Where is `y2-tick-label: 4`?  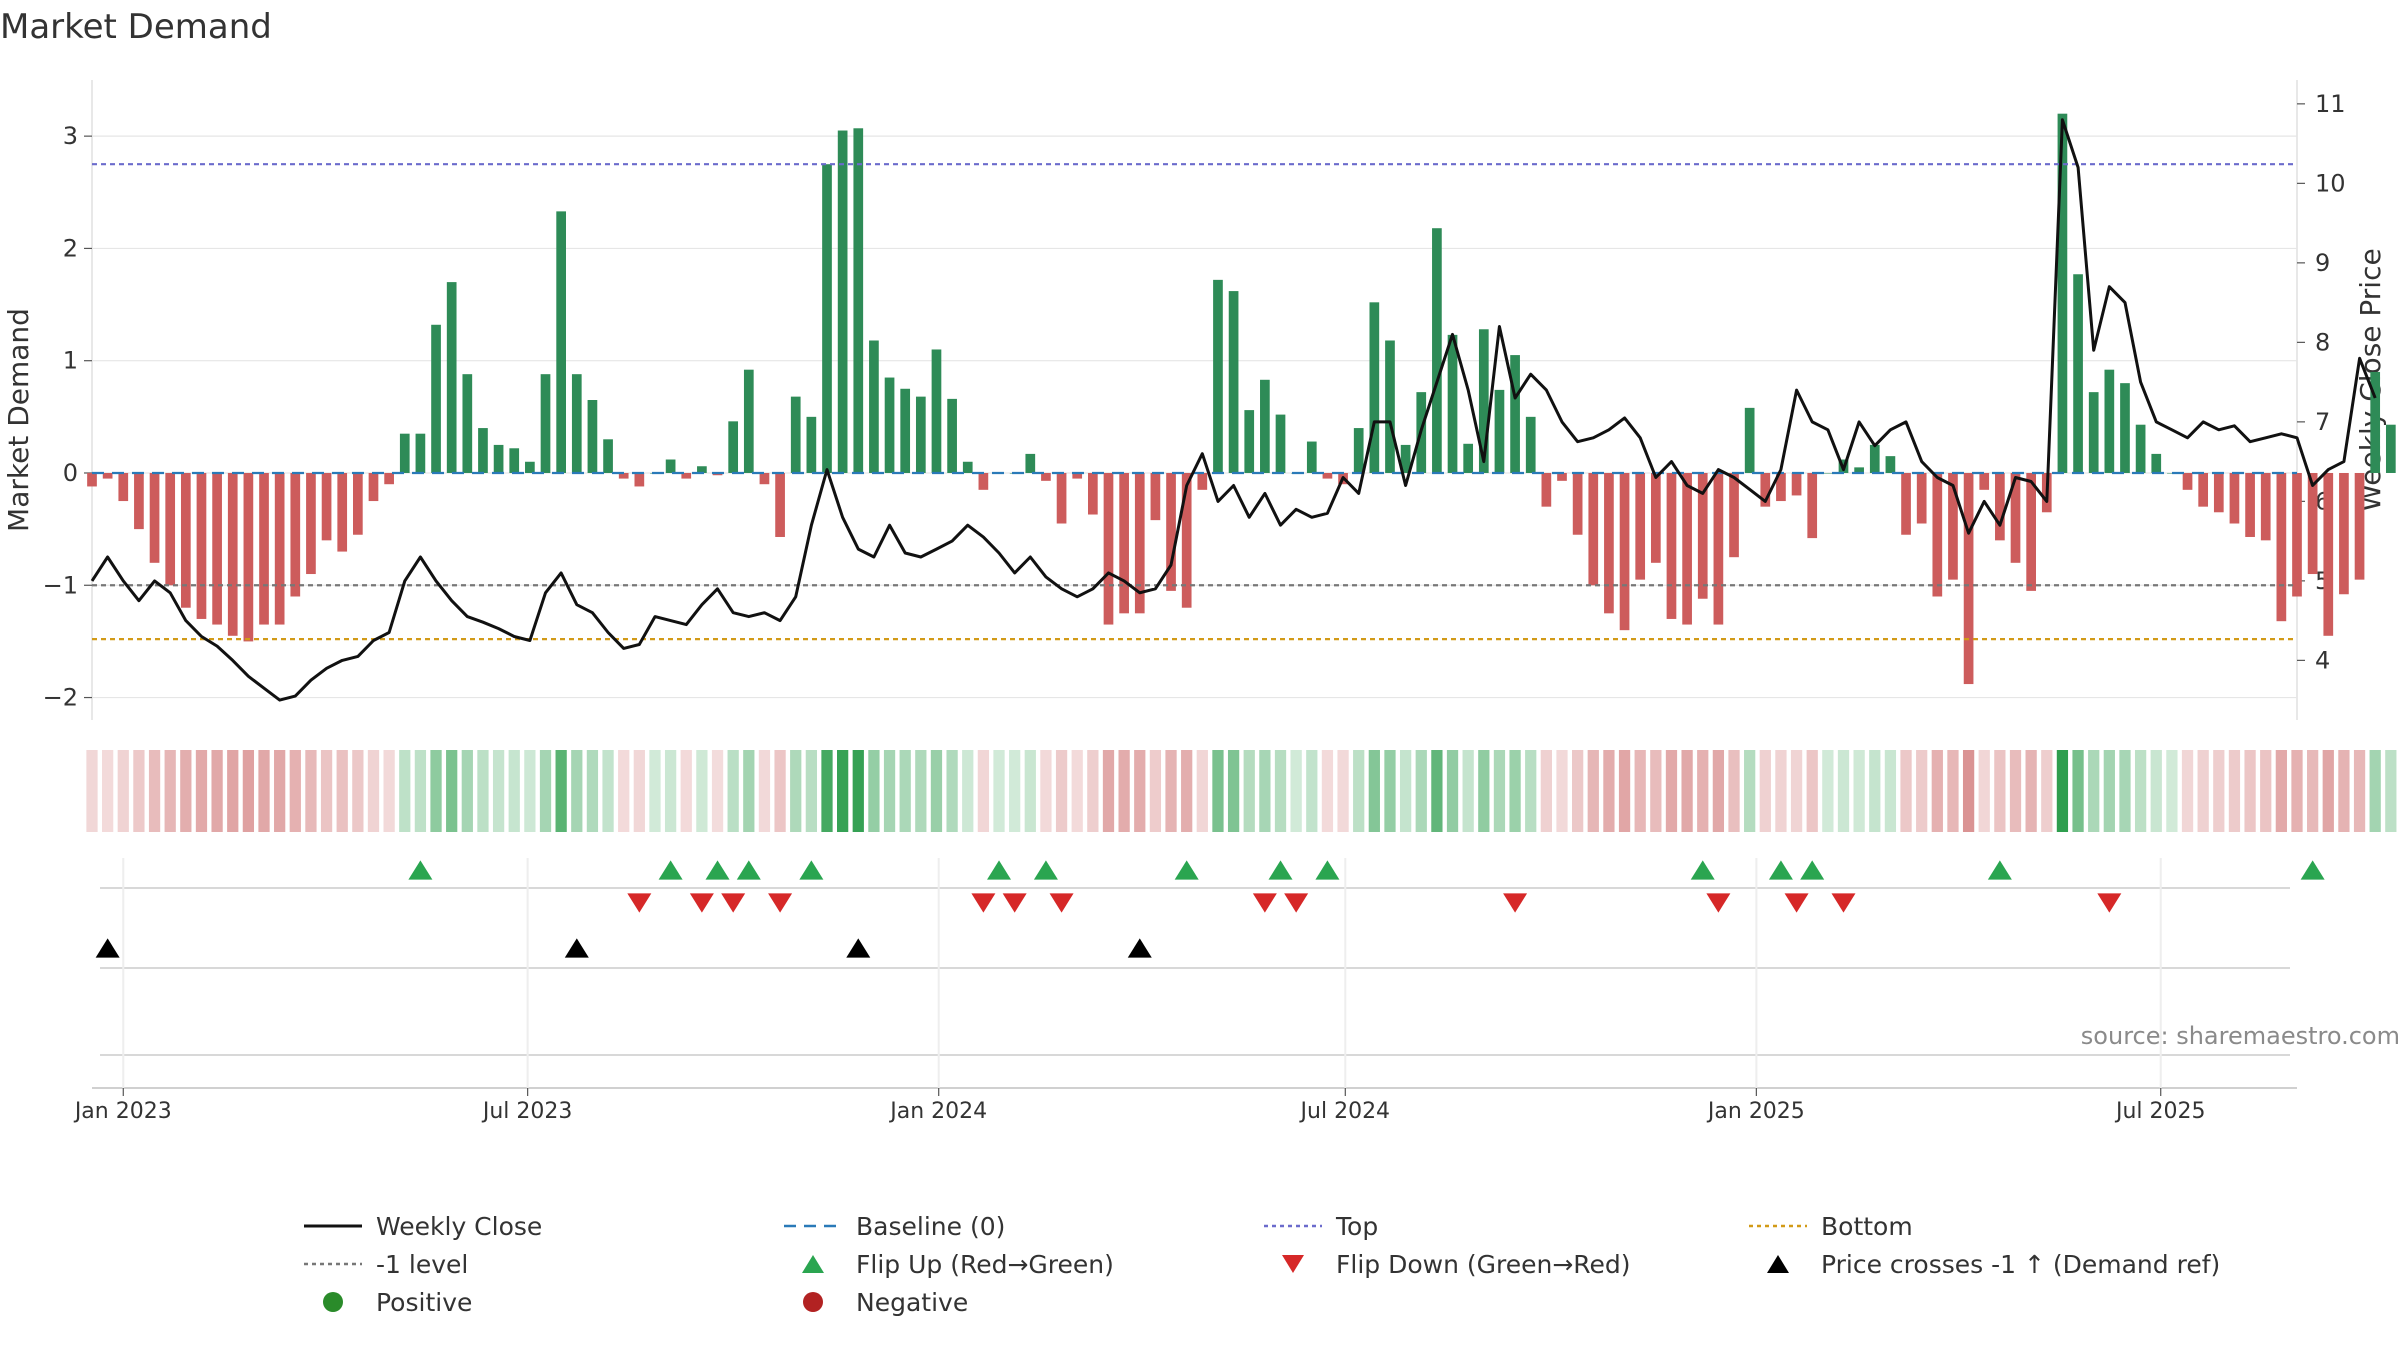
y2-tick-label: 4 is located at coordinates (2322, 660).